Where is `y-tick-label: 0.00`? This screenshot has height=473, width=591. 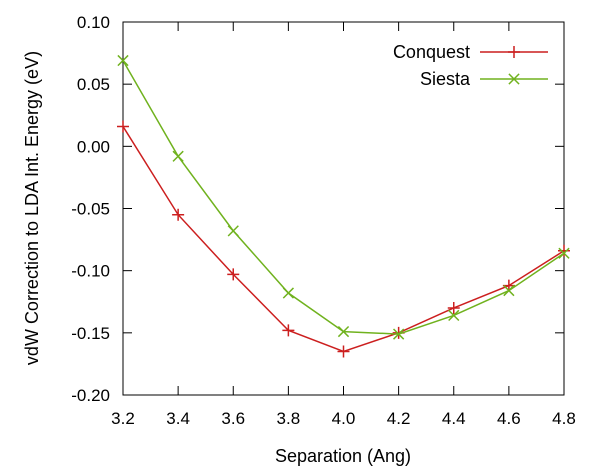
y-tick-label: 0.00 is located at coordinates (93, 146).